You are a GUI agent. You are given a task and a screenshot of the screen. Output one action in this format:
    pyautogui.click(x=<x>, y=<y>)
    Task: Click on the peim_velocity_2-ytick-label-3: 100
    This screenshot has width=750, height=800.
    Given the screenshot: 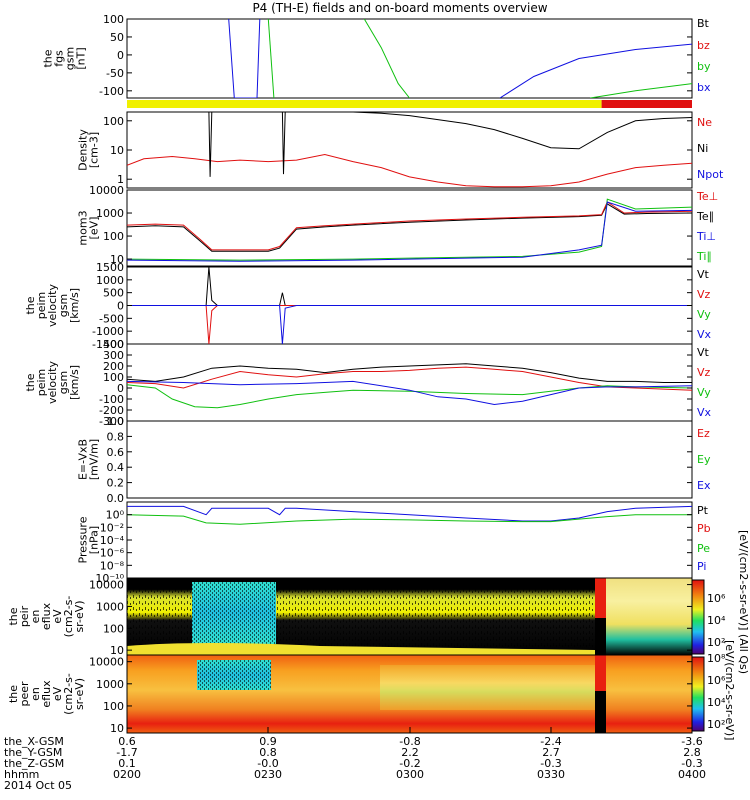 What is the action you would take?
    pyautogui.click(x=113, y=377)
    